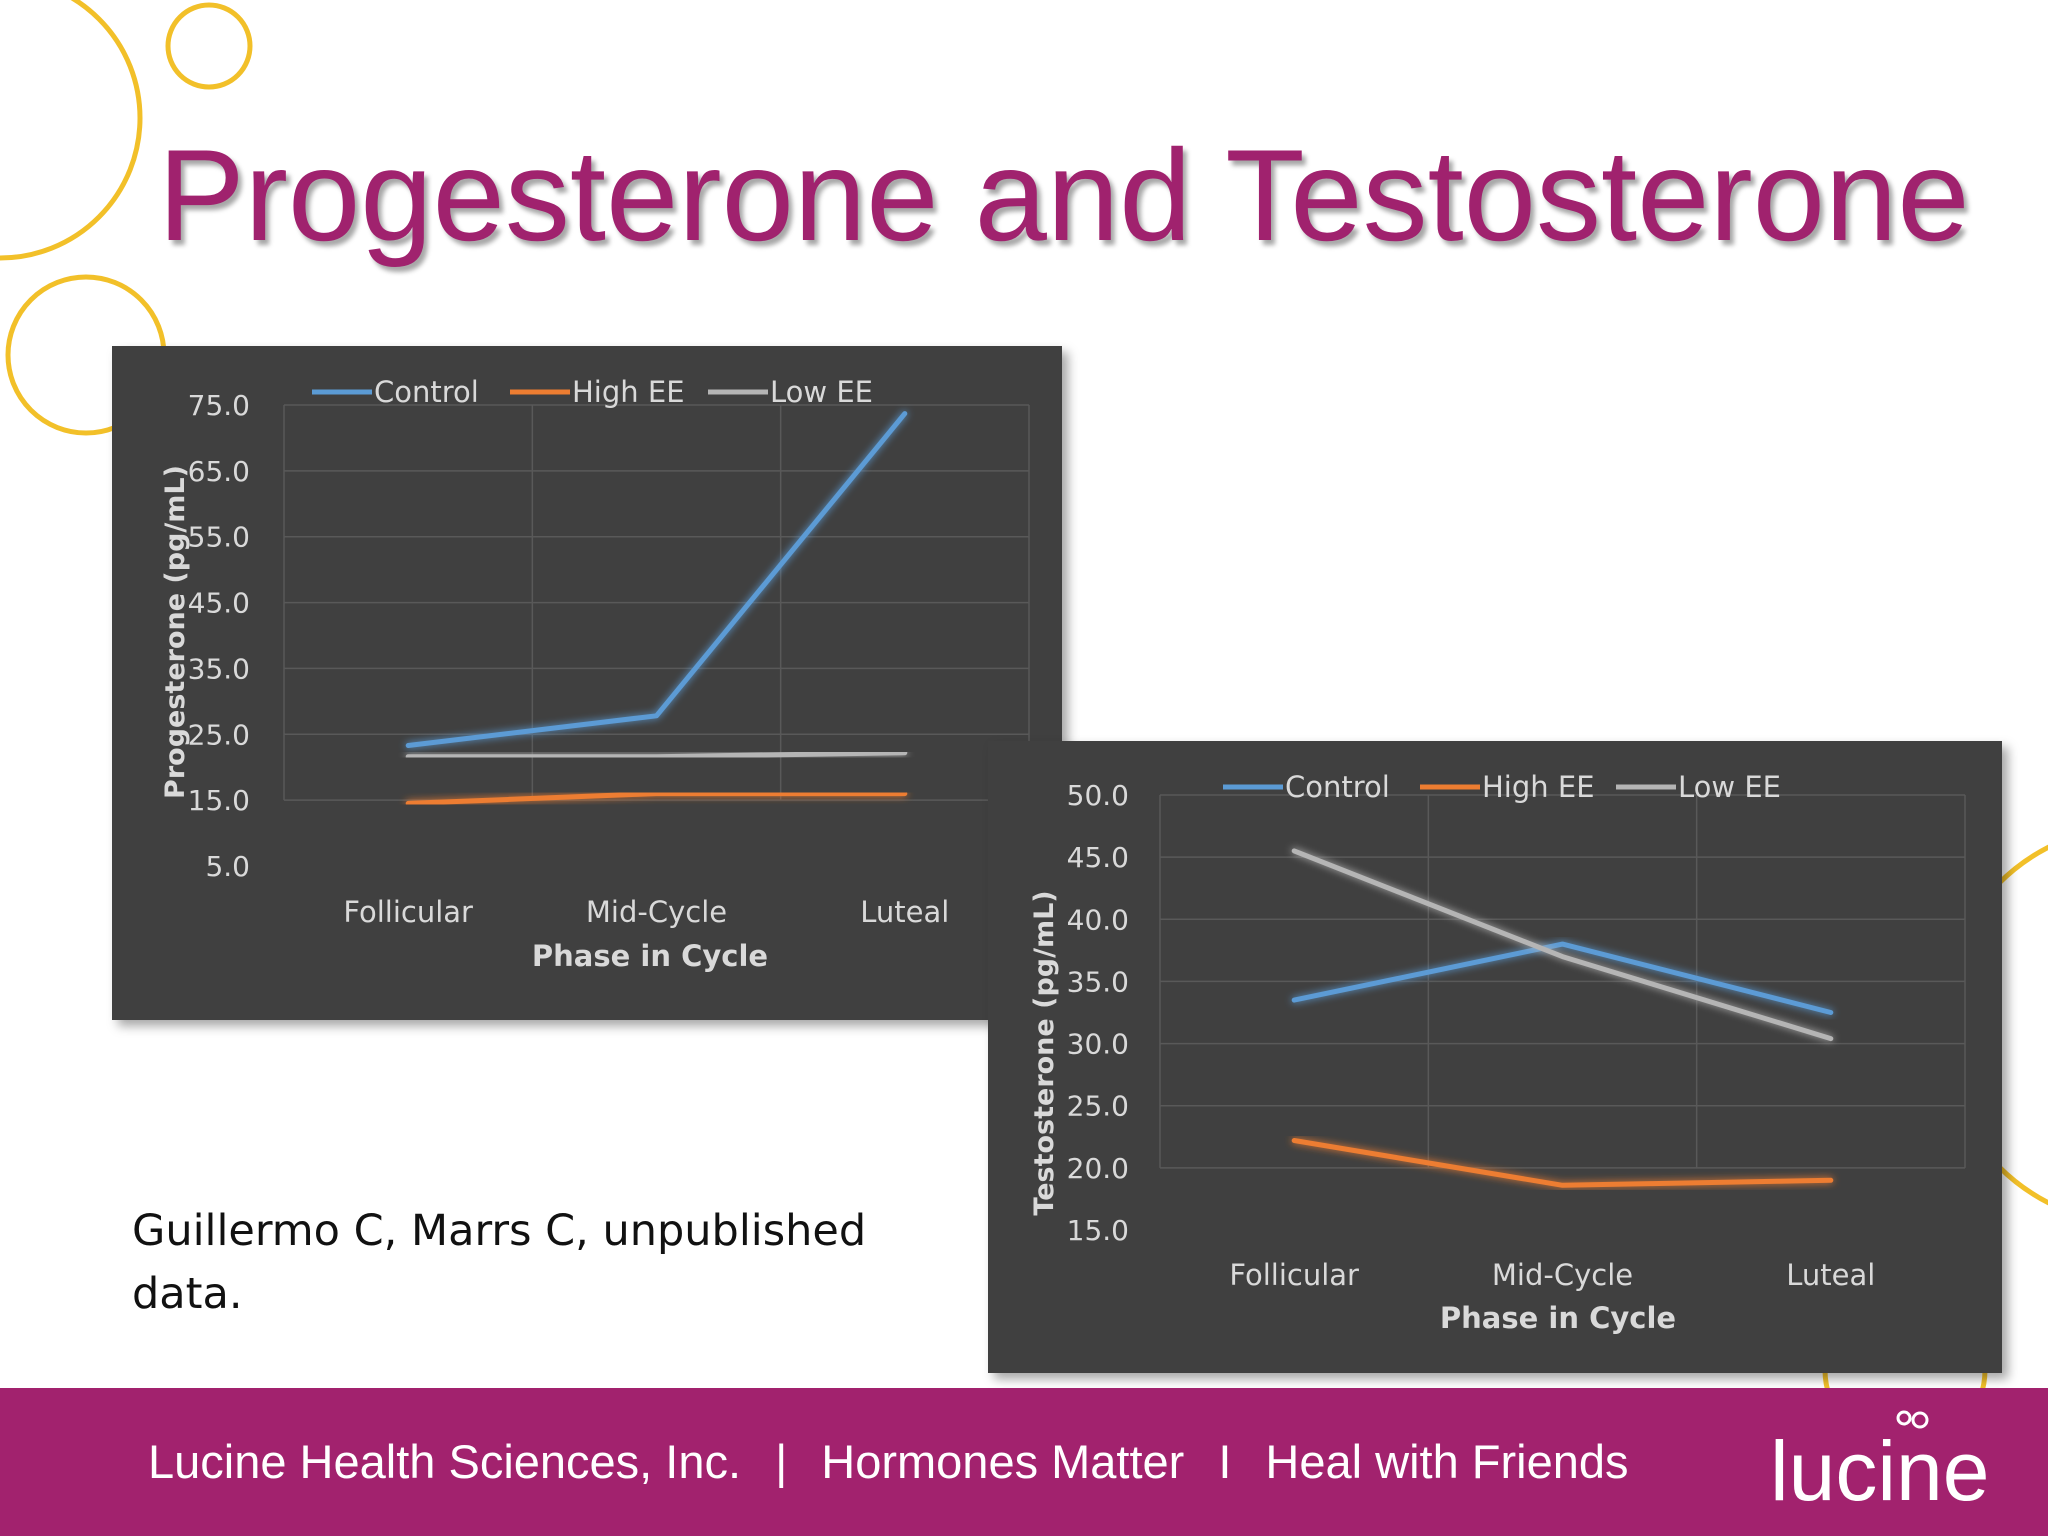 The width and height of the screenshot is (2048, 1536). What do you see at coordinates (1098, 1044) in the screenshot?
I see `y-tick-label: 30.0` at bounding box center [1098, 1044].